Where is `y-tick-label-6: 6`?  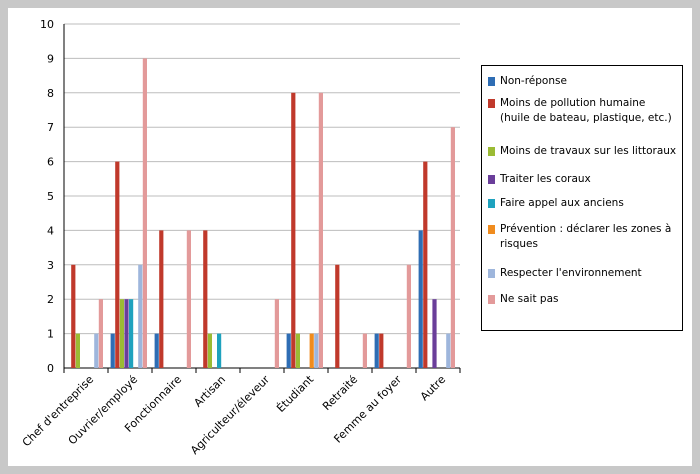 y-tick-label-6: 6 is located at coordinates (50, 162).